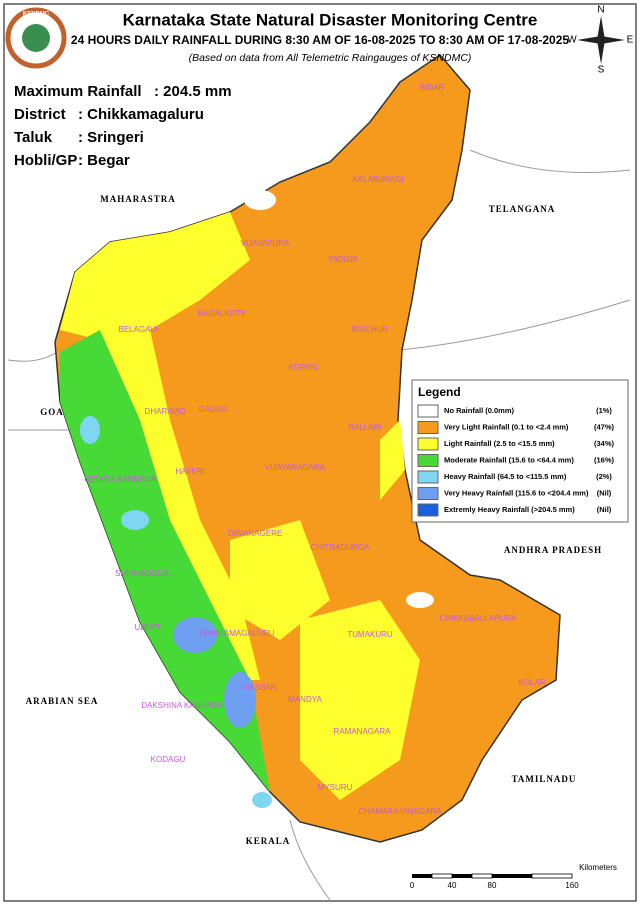 This screenshot has width=640, height=905. Describe the element at coordinates (255, 533) in the screenshot. I see `district-label: DAVANAGERE` at that location.